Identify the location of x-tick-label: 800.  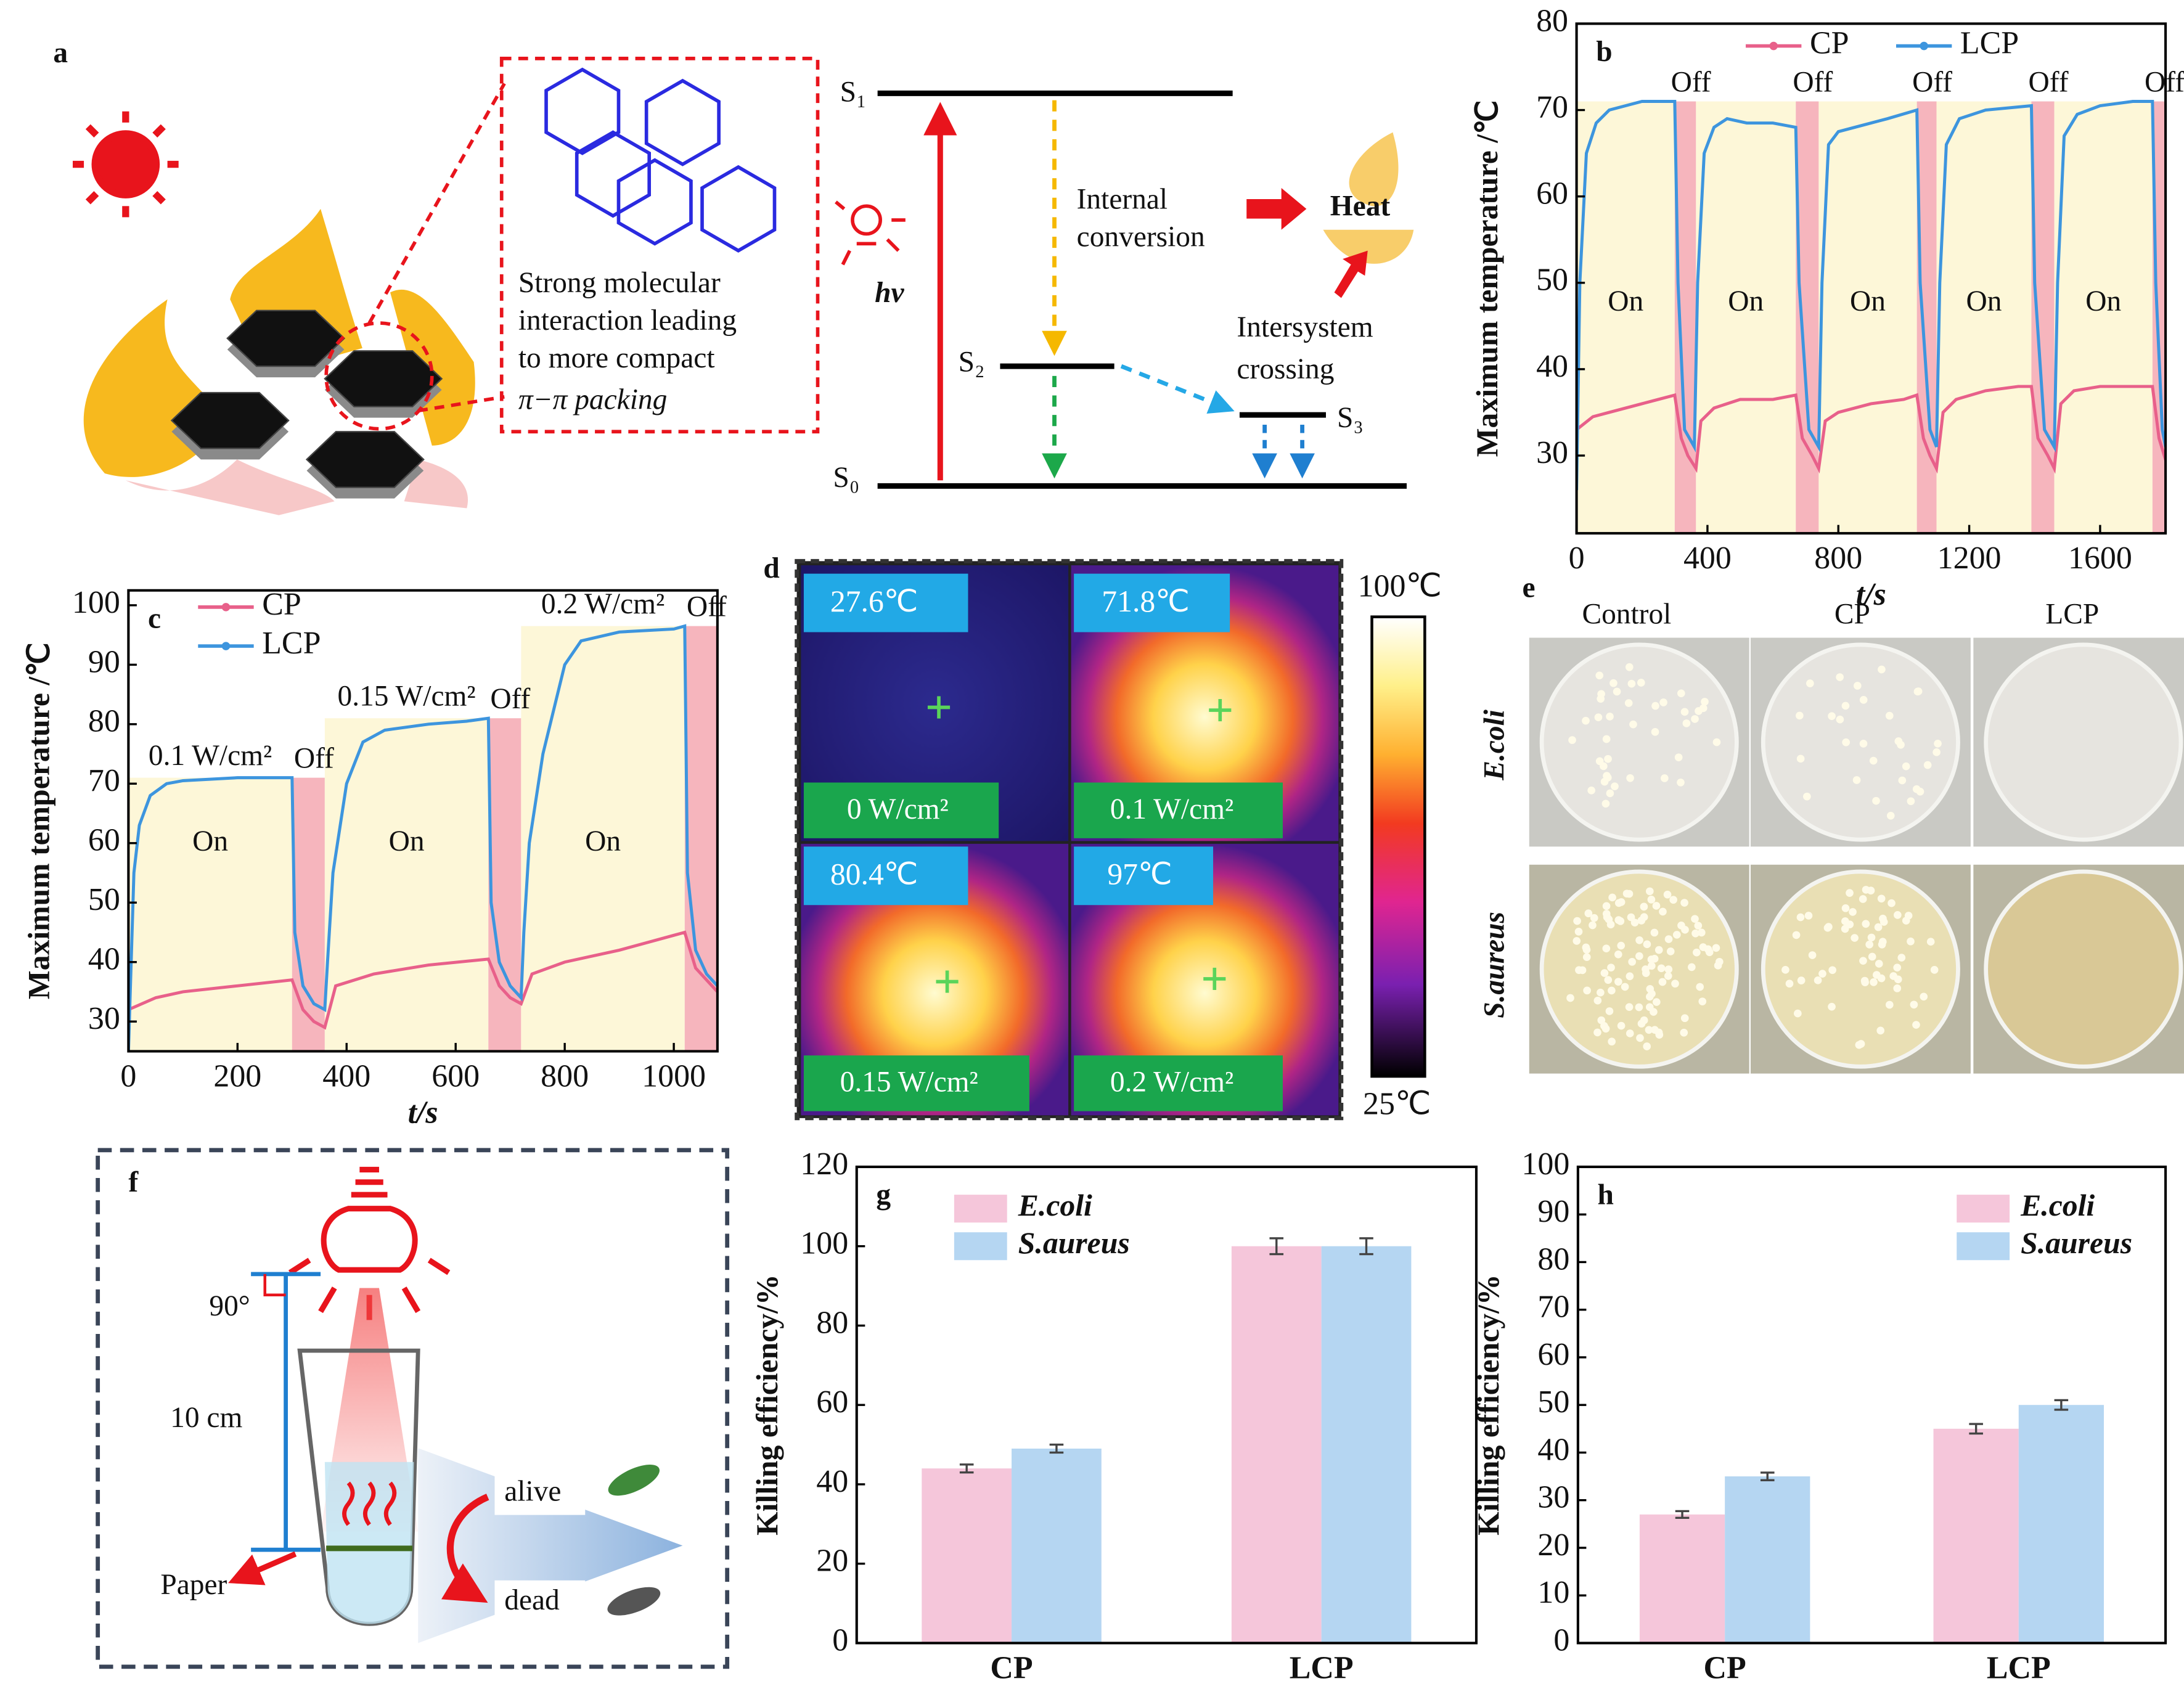
(1838, 558).